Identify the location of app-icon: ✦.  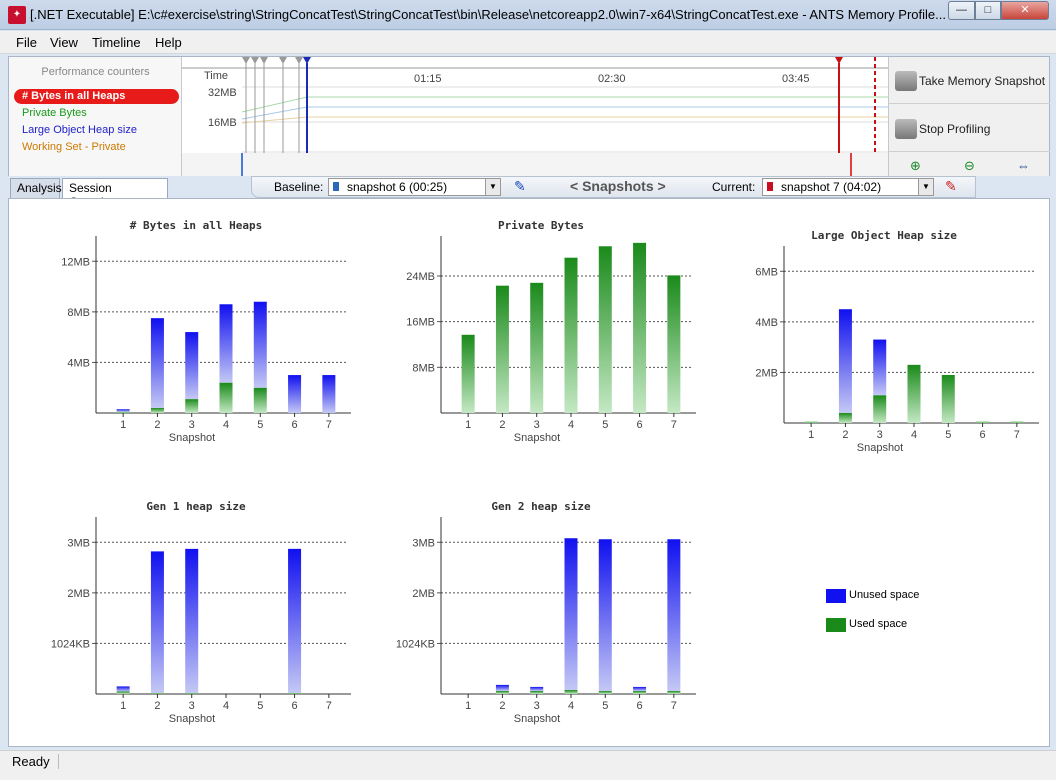
(17, 15).